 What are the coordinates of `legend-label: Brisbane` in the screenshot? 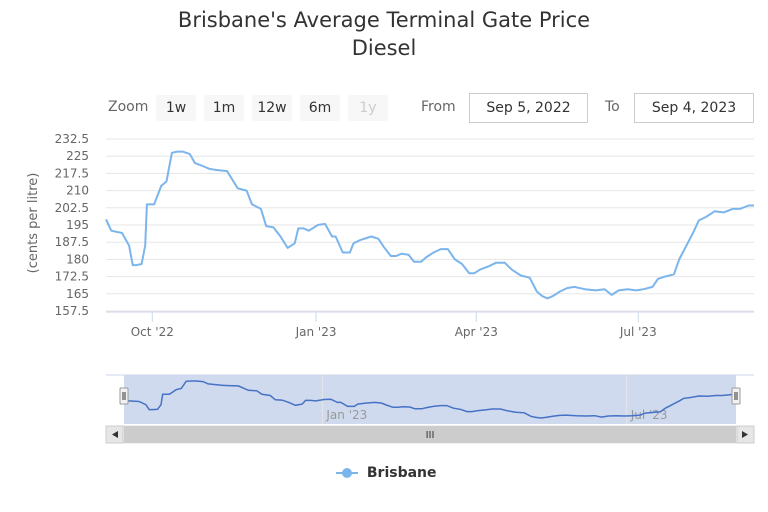 It's located at (401, 473).